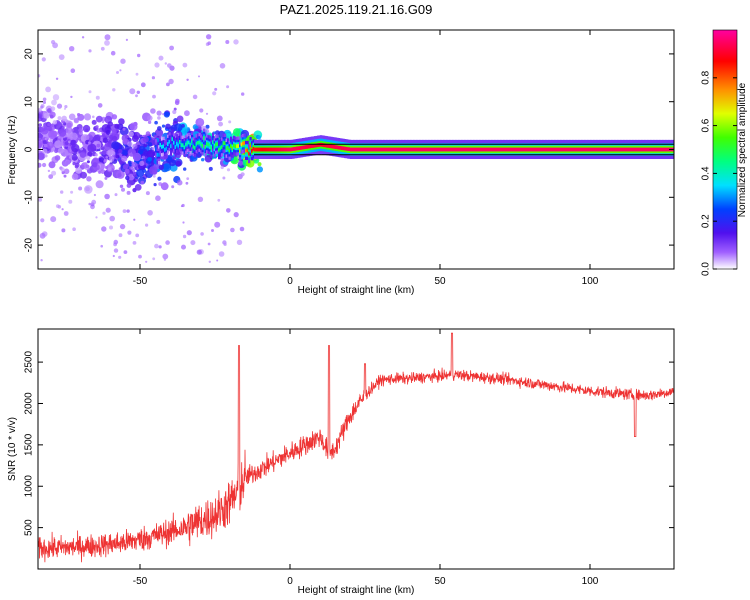 The width and height of the screenshot is (750, 600). Describe the element at coordinates (29, 527) in the screenshot. I see `y-tick-label: 500` at that location.